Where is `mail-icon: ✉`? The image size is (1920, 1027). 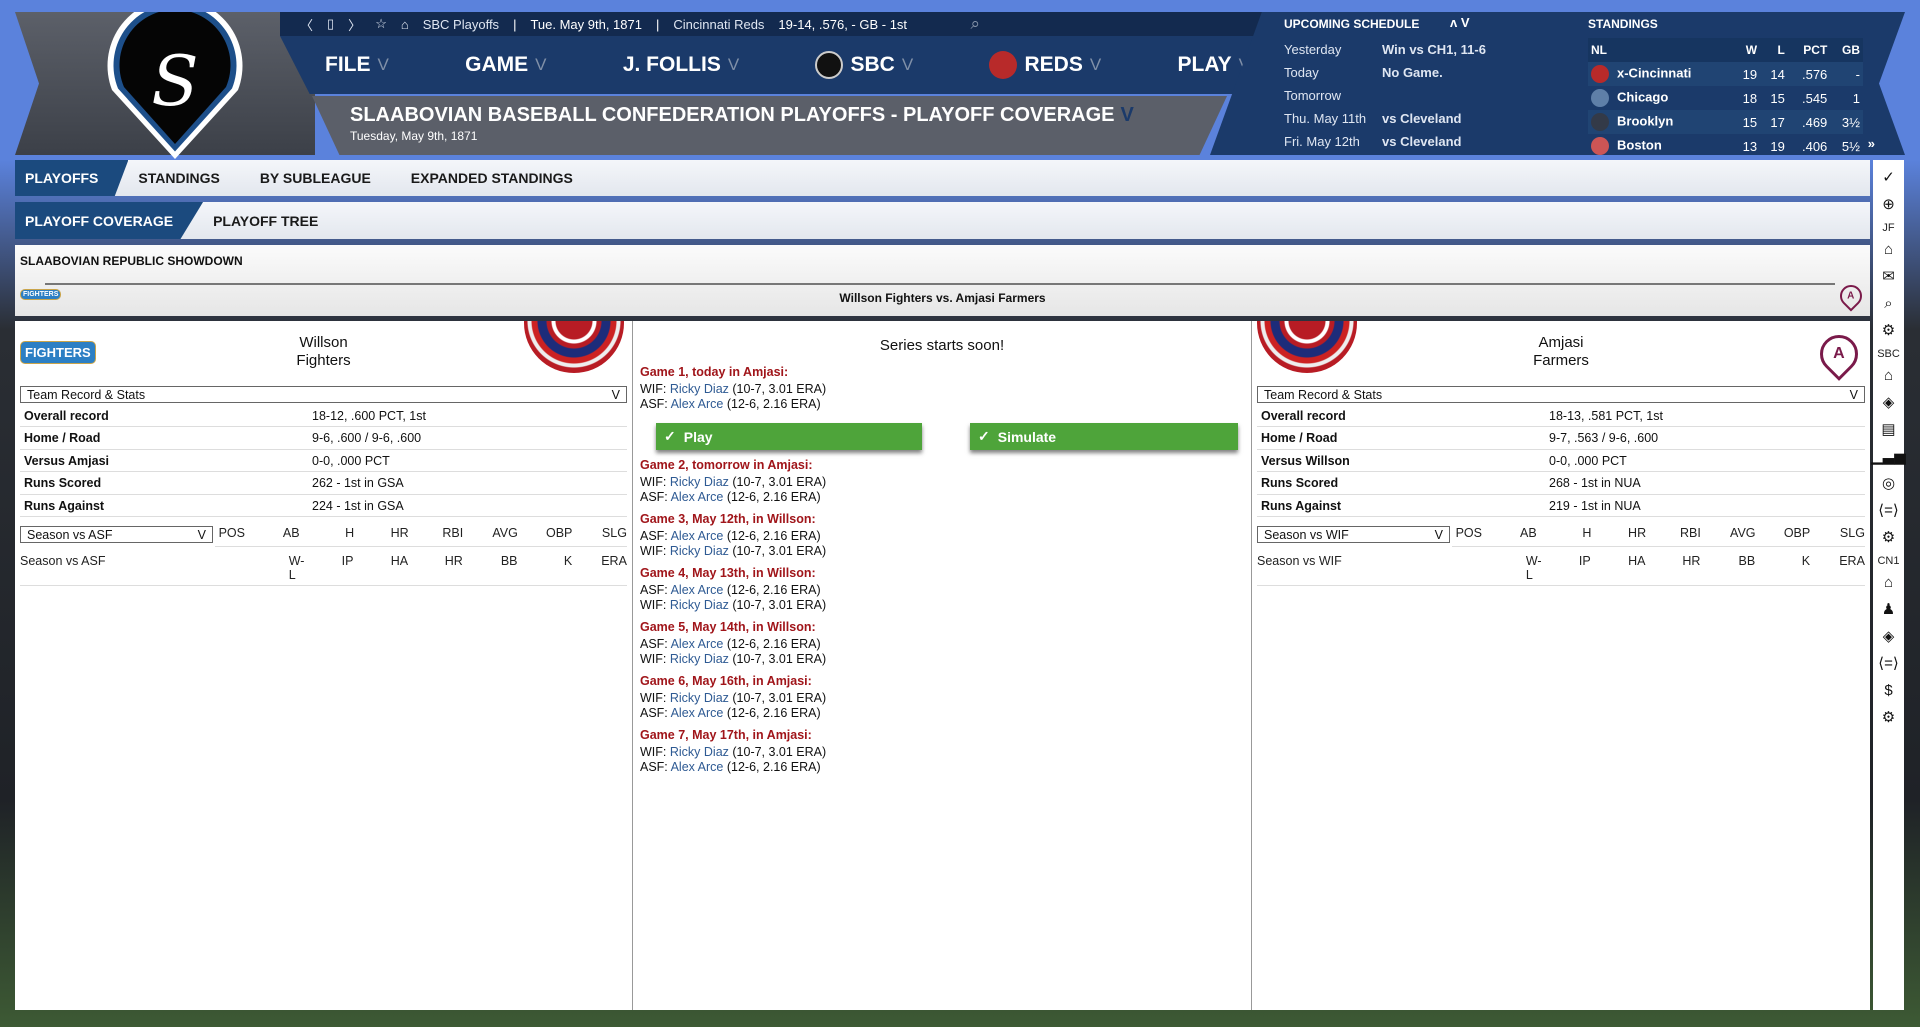
mail-icon: ✉ is located at coordinates (1888, 276).